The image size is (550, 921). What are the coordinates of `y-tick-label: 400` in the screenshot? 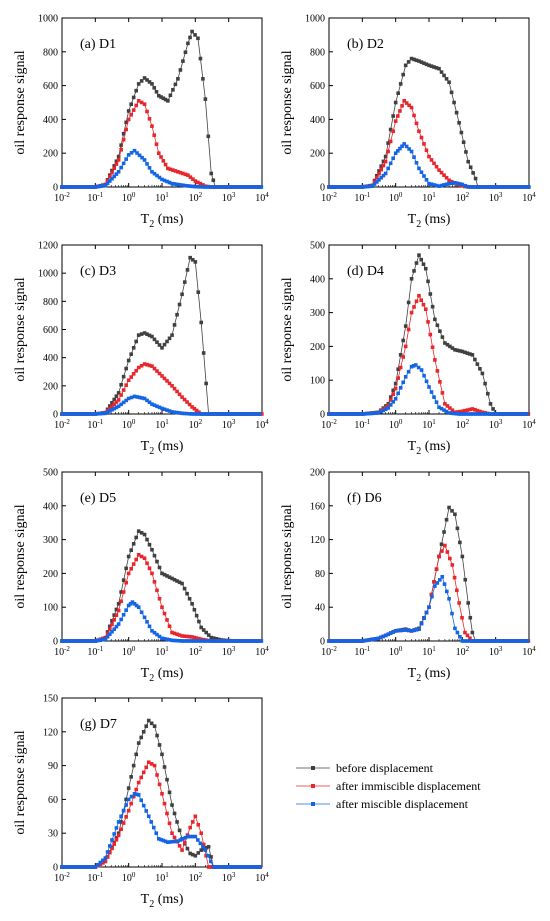 It's located at (50, 506).